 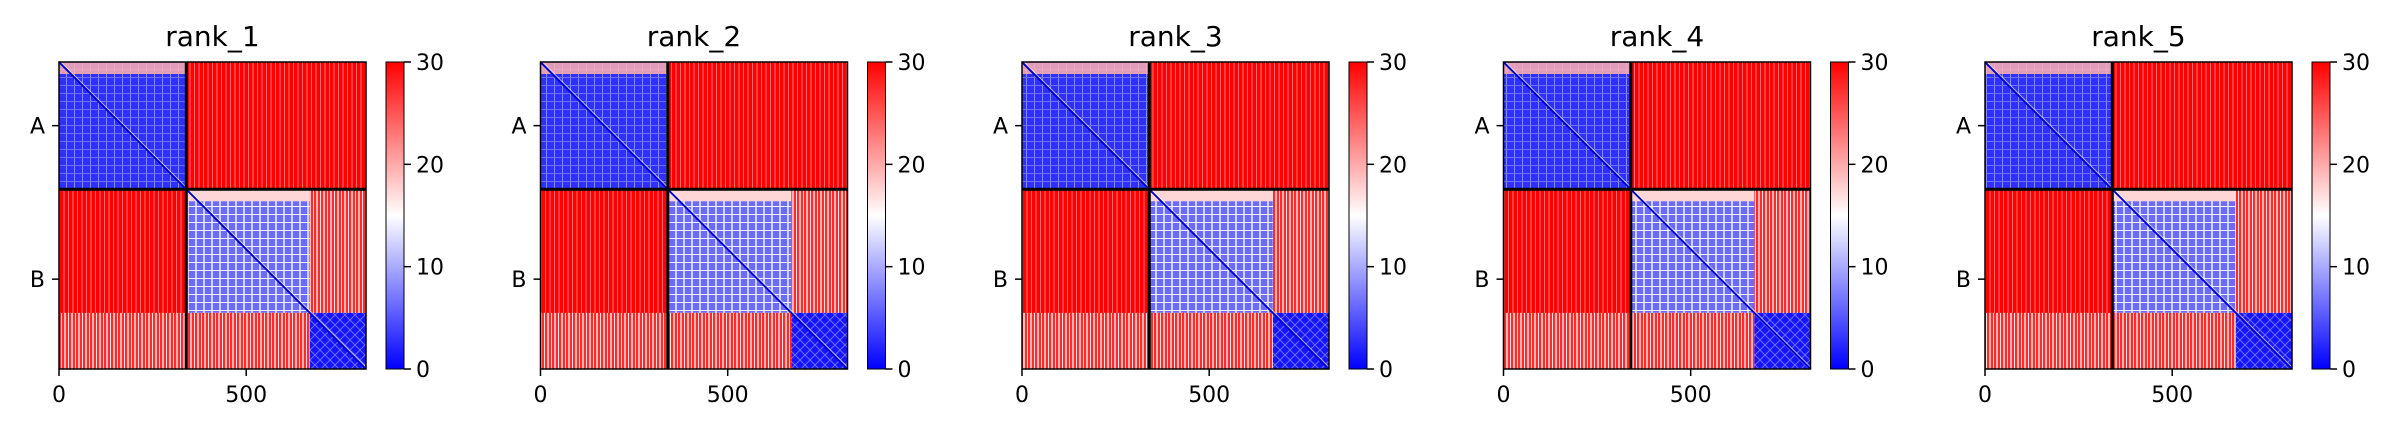 What do you see at coordinates (1657, 36) in the screenshot?
I see `panel-title: rank_4` at bounding box center [1657, 36].